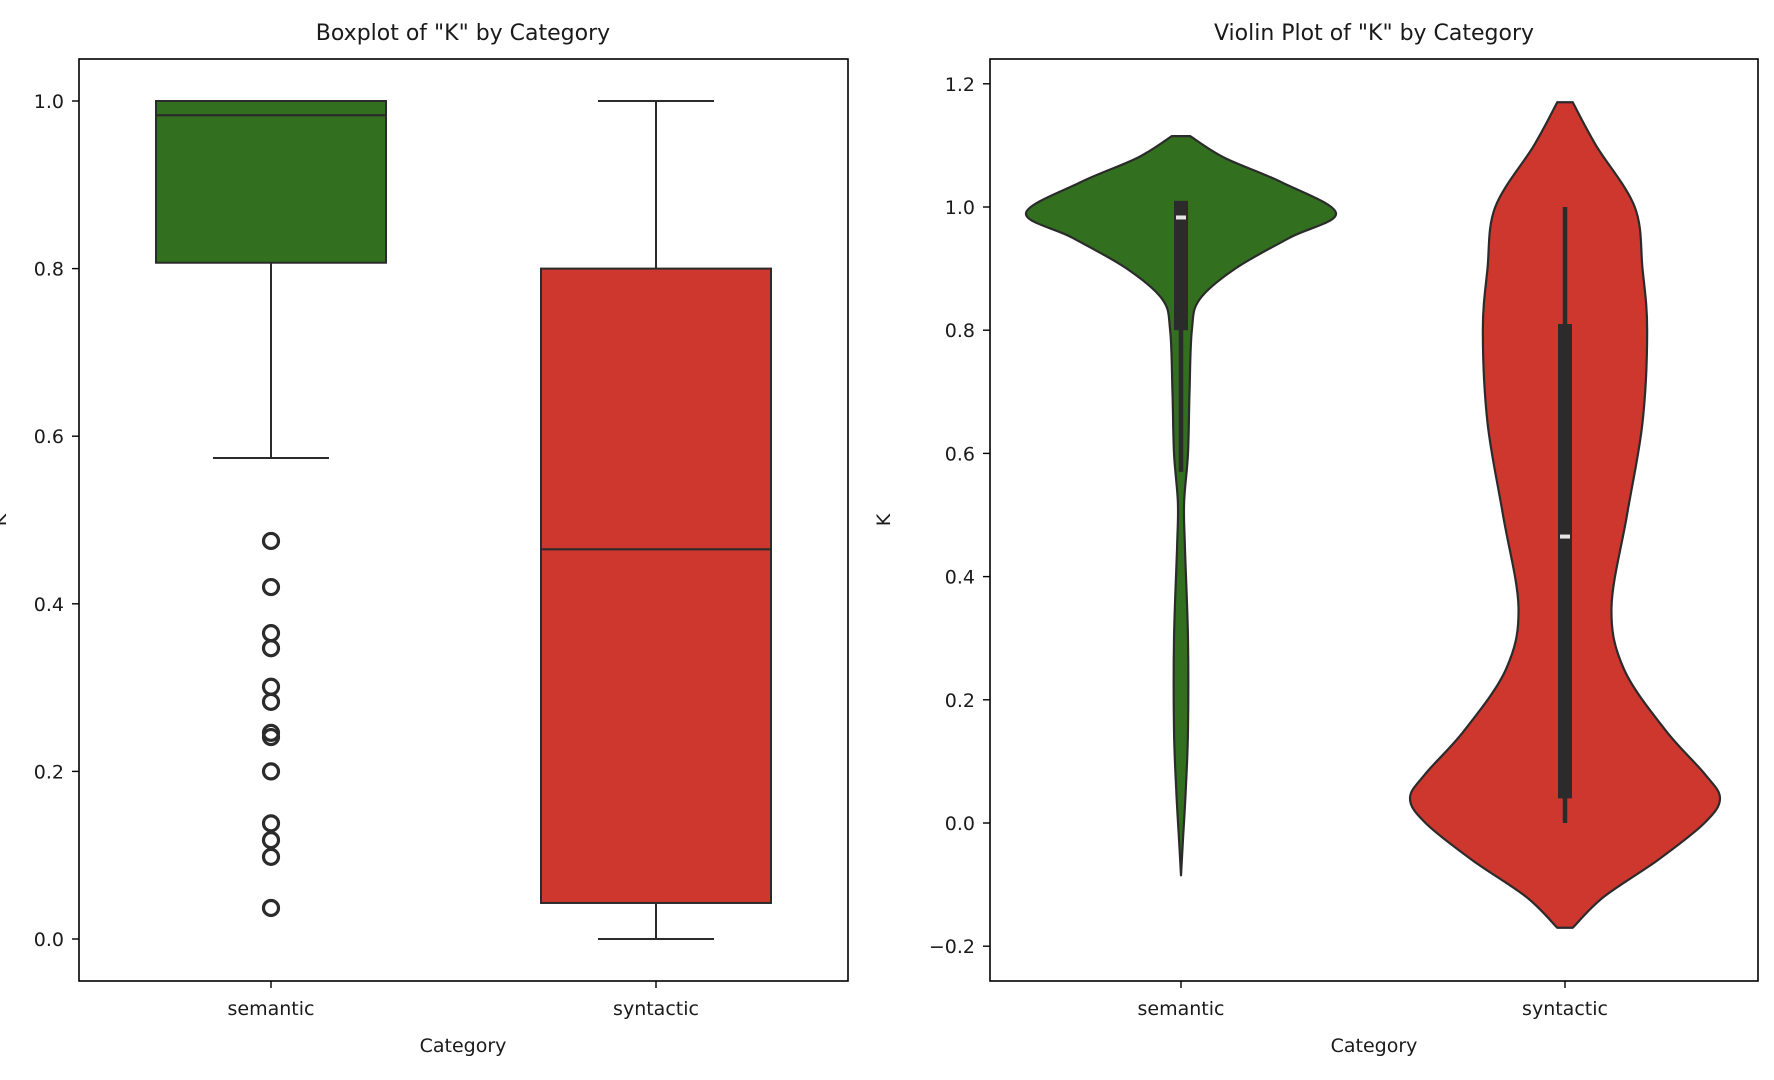 This screenshot has width=1774, height=1080. What do you see at coordinates (884, 519) in the screenshot?
I see `violin-y-label: K` at bounding box center [884, 519].